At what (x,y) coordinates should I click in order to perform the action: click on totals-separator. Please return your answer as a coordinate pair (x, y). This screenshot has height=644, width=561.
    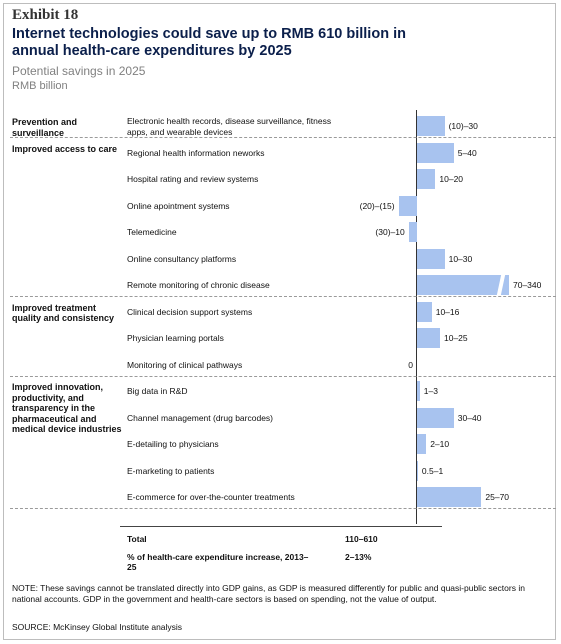
    Looking at the image, I should click on (283, 509).